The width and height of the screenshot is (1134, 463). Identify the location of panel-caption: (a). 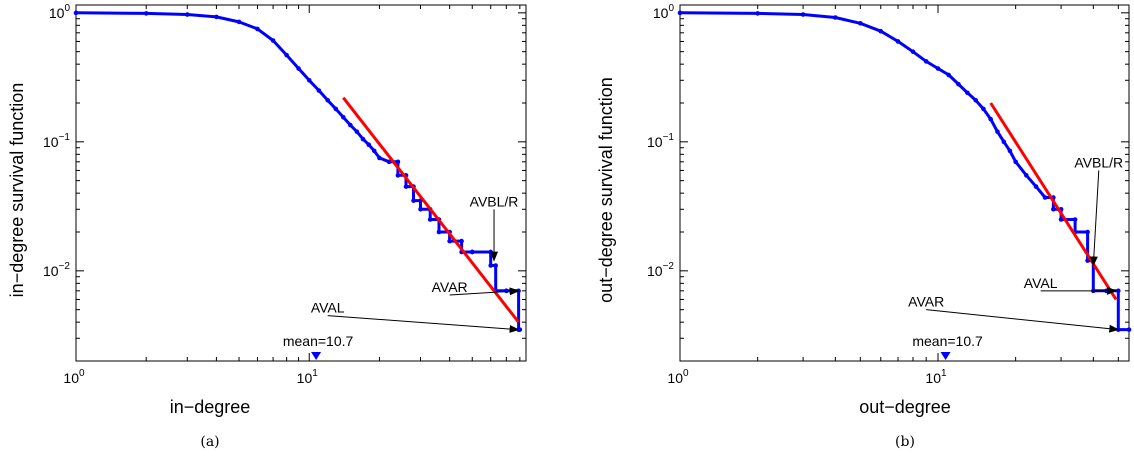
(209, 442).